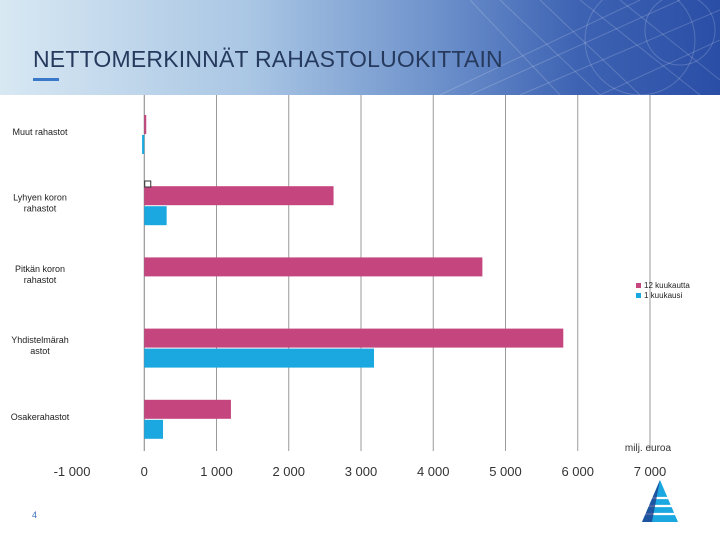  I want to click on category-label: Osakerahastot, so click(40, 417).